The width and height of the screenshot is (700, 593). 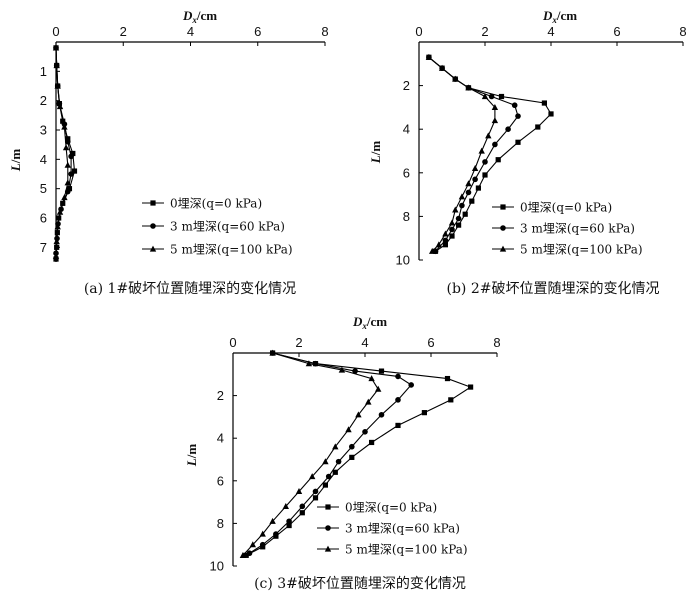 I want to click on x-tick-label: 2, so click(x=123, y=31).